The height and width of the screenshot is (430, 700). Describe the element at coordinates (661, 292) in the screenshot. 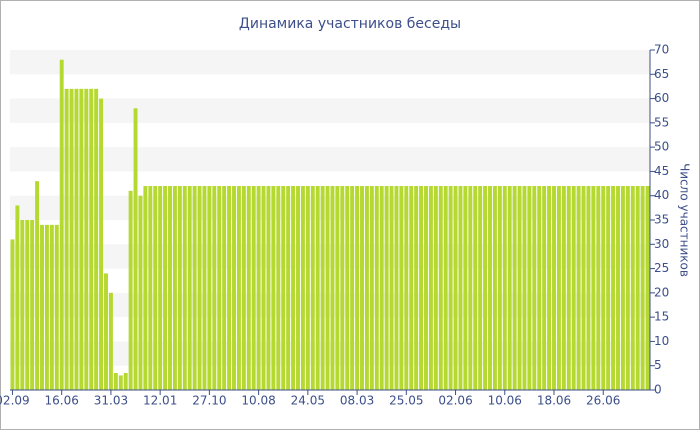

I see `y-tick-label: 20` at that location.